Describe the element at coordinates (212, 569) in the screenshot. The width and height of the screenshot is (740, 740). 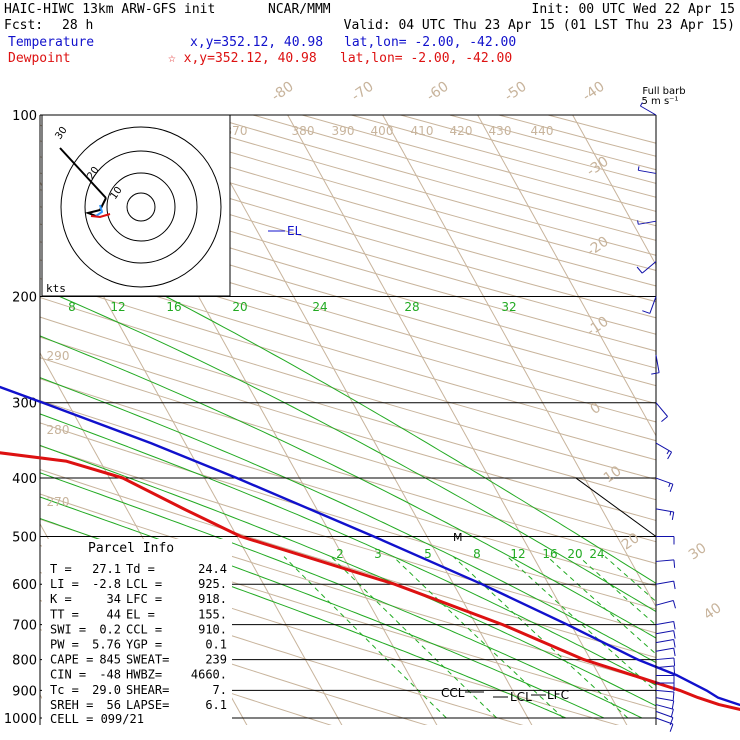
I see `parcel-row-value2: 24.4` at that location.